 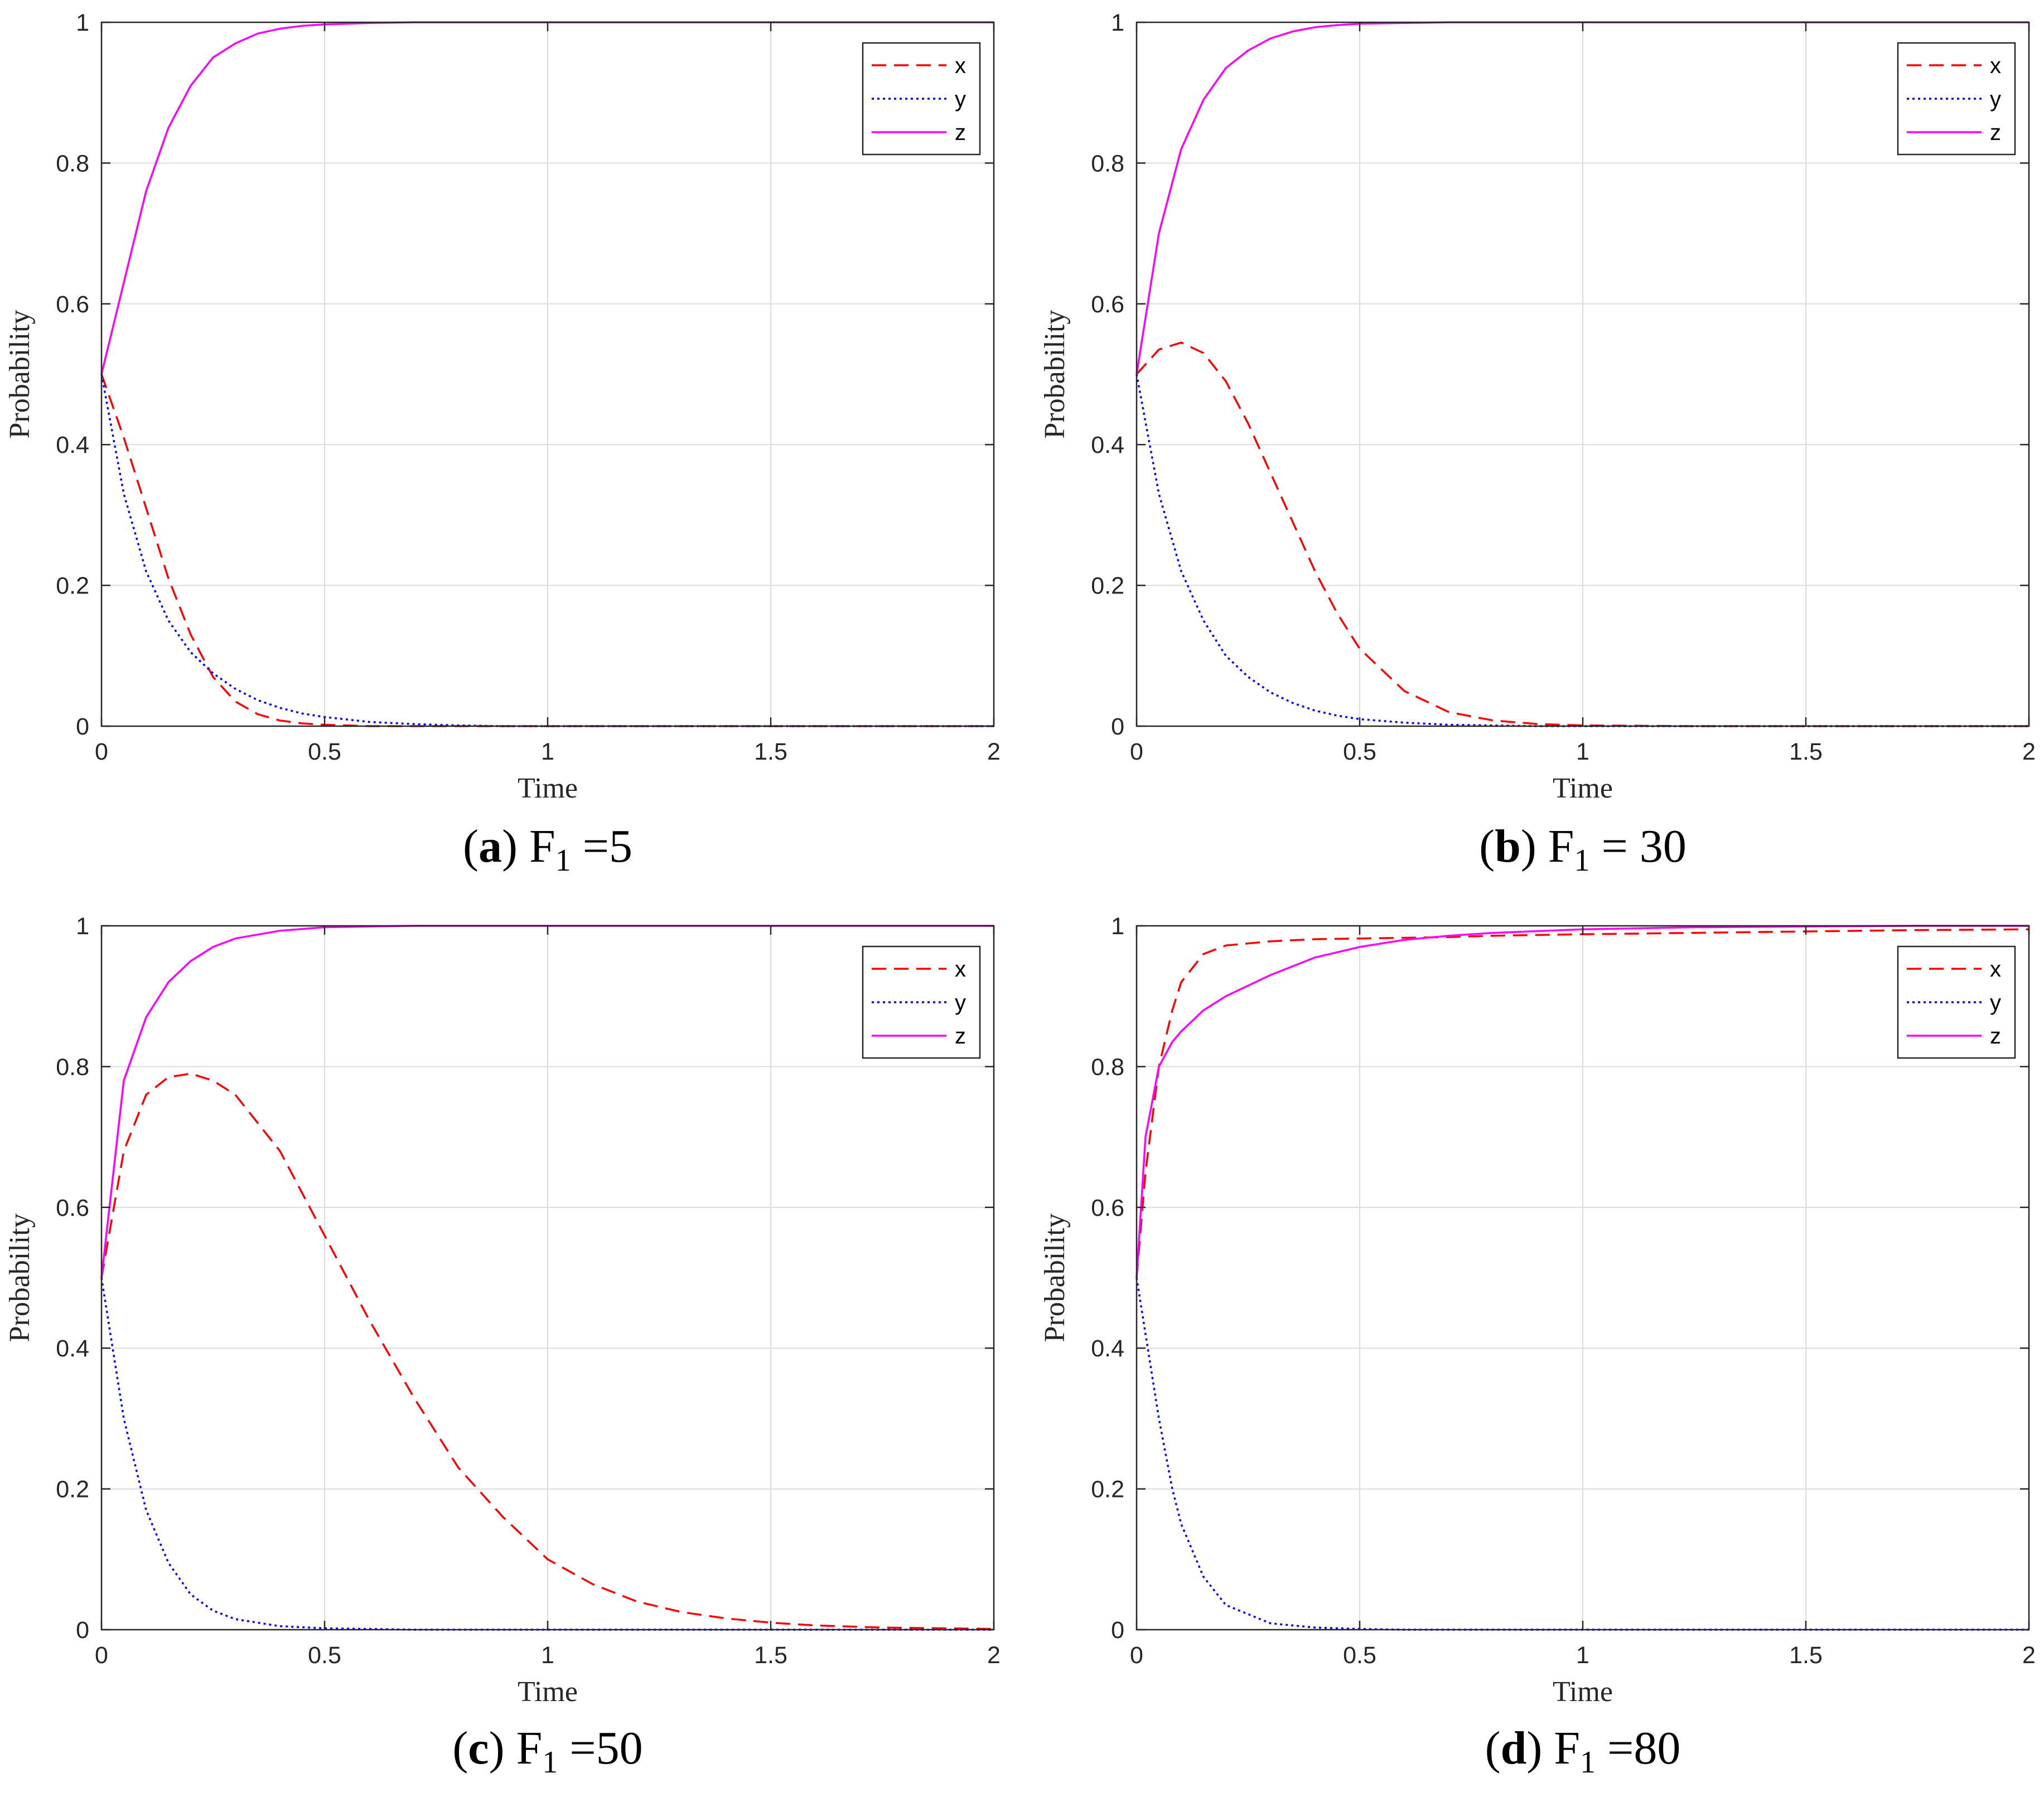 I want to click on panel-caption: (c) F1 =50, so click(x=547, y=1751).